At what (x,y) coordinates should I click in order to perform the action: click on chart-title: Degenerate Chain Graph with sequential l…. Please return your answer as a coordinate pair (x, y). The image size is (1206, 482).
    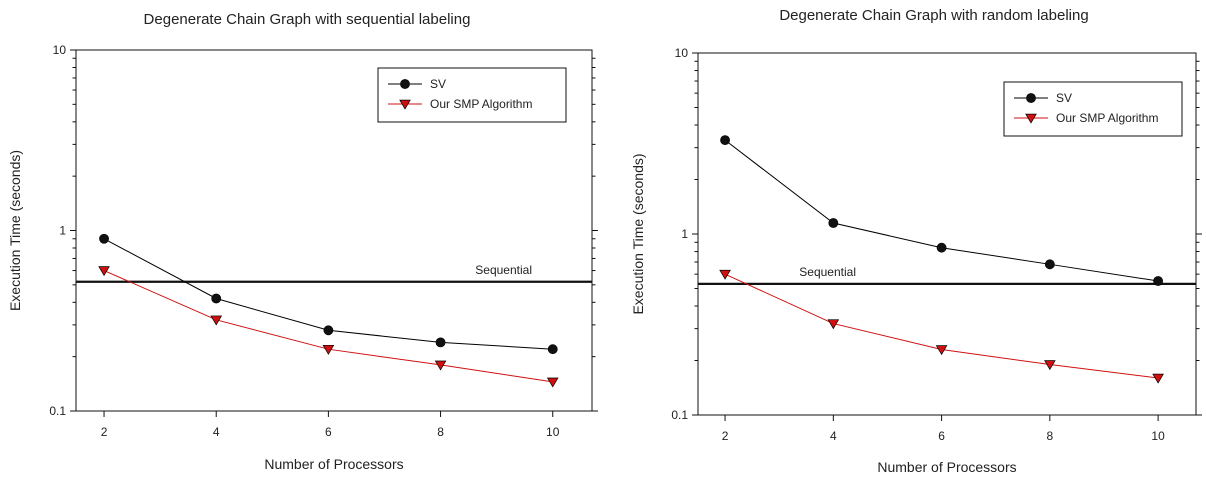
    Looking at the image, I should click on (307, 19).